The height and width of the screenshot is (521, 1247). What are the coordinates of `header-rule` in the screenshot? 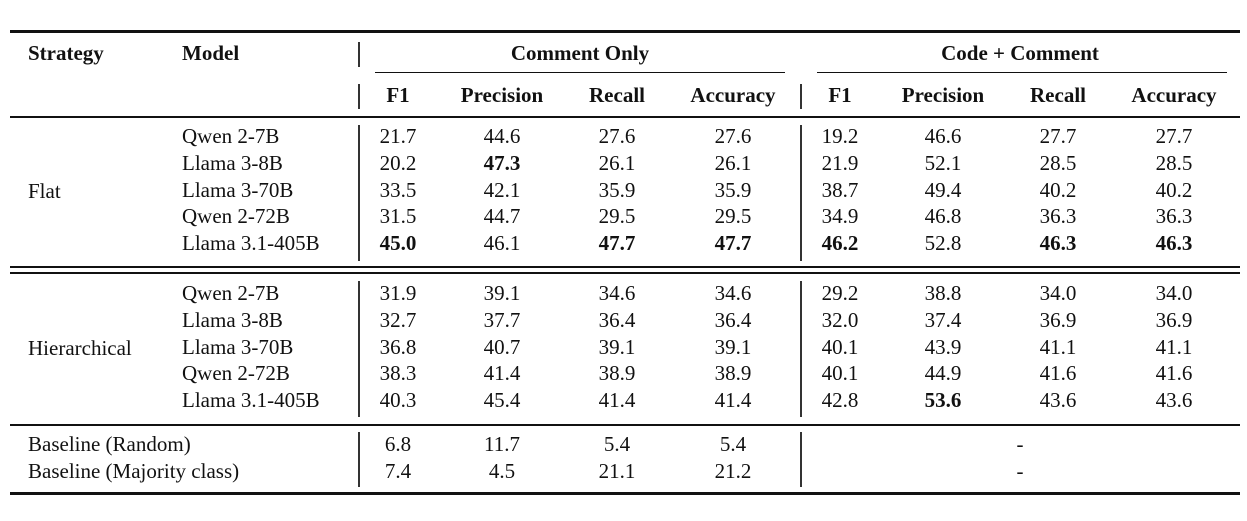 It's located at (625, 117).